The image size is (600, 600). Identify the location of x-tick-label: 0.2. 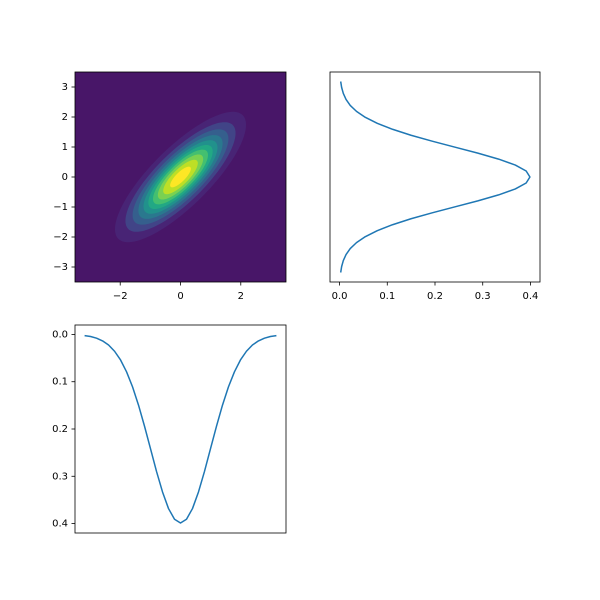
(435, 296).